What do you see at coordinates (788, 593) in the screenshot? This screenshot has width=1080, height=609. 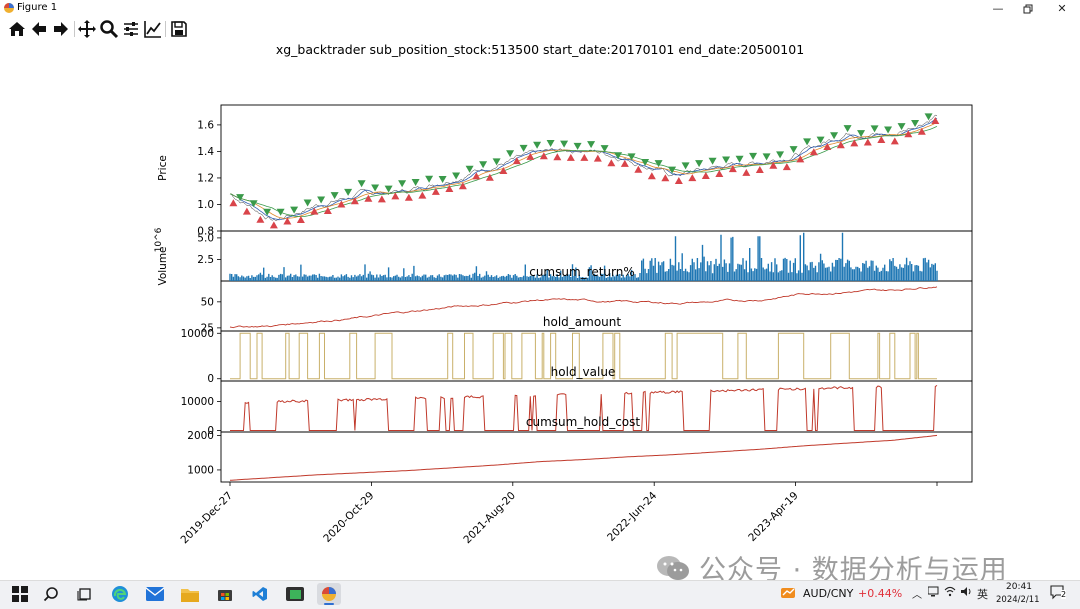 I see `fx-widget-icon` at bounding box center [788, 593].